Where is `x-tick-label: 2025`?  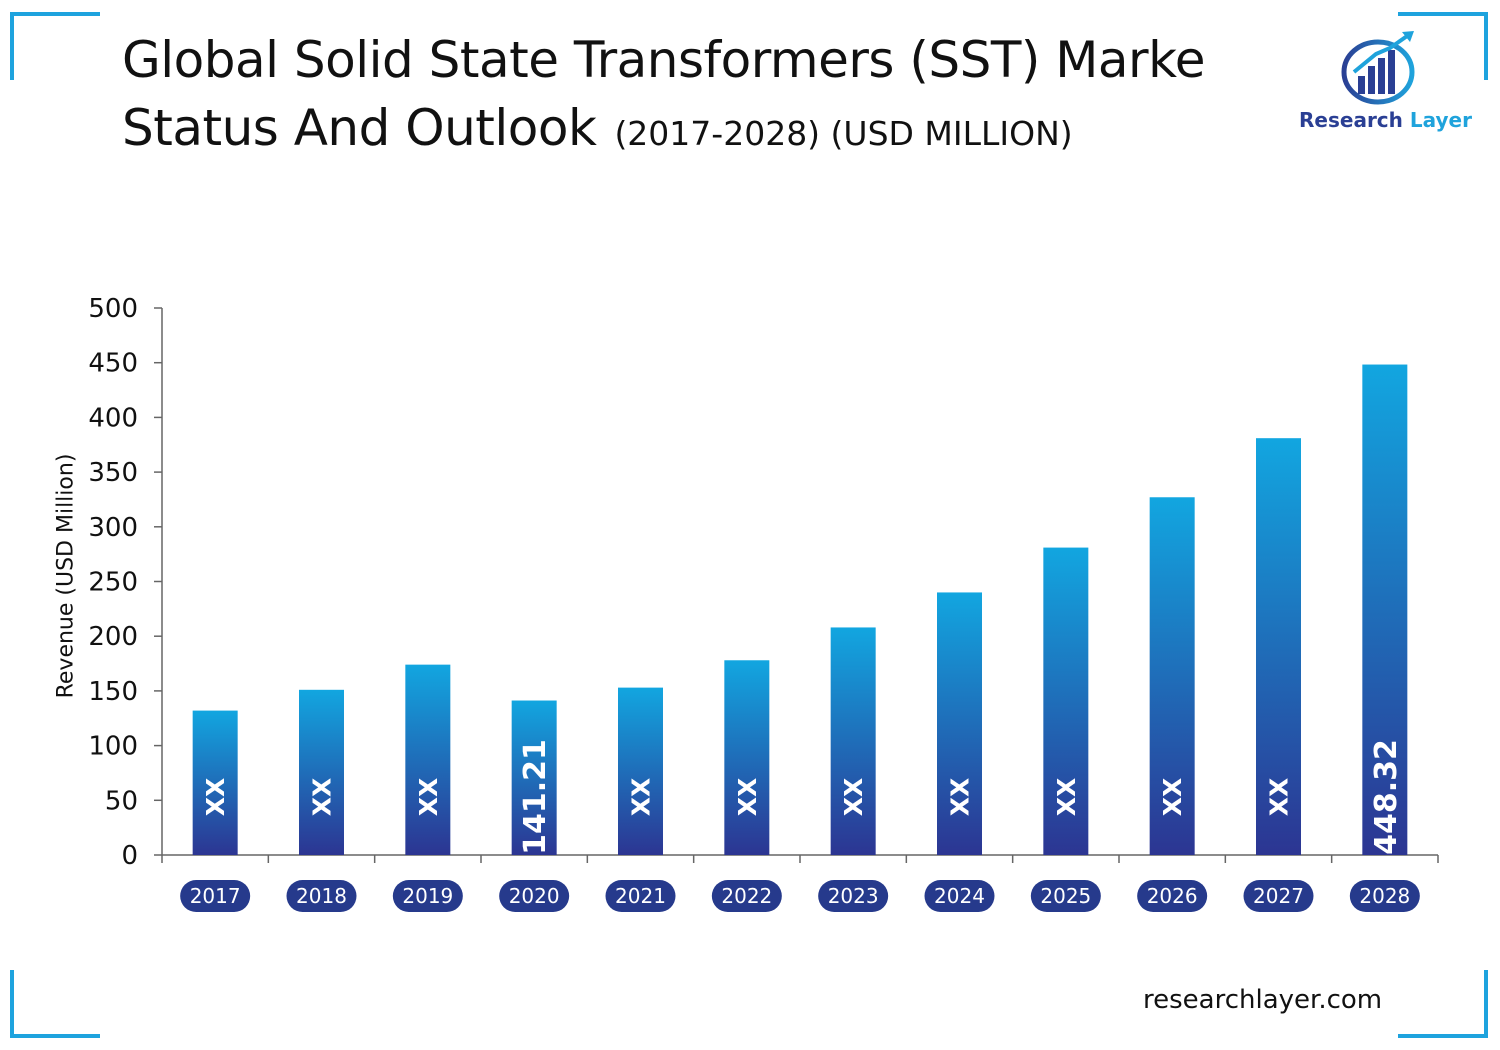 x-tick-label: 2025 is located at coordinates (1065, 896).